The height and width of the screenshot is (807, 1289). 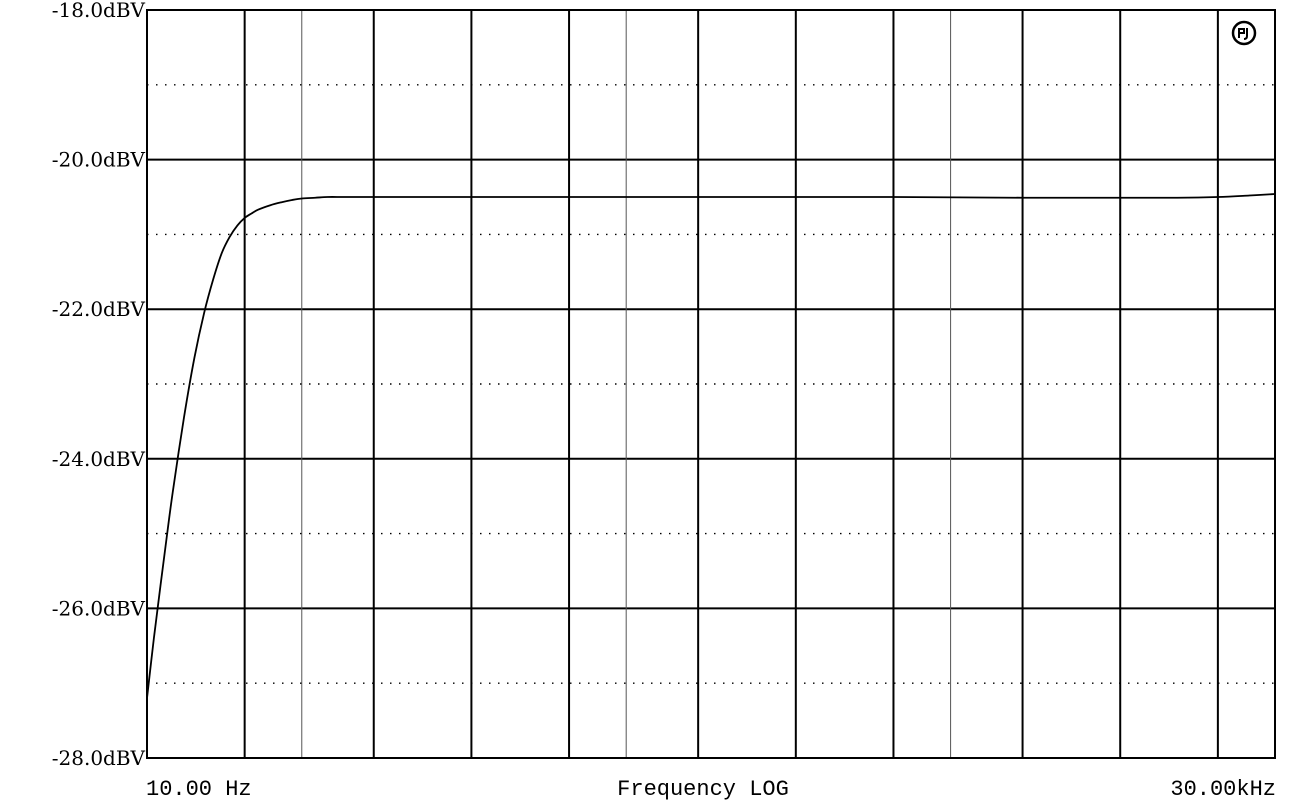 What do you see at coordinates (99, 758) in the screenshot?
I see `y-tick-label: -28.0dBV` at bounding box center [99, 758].